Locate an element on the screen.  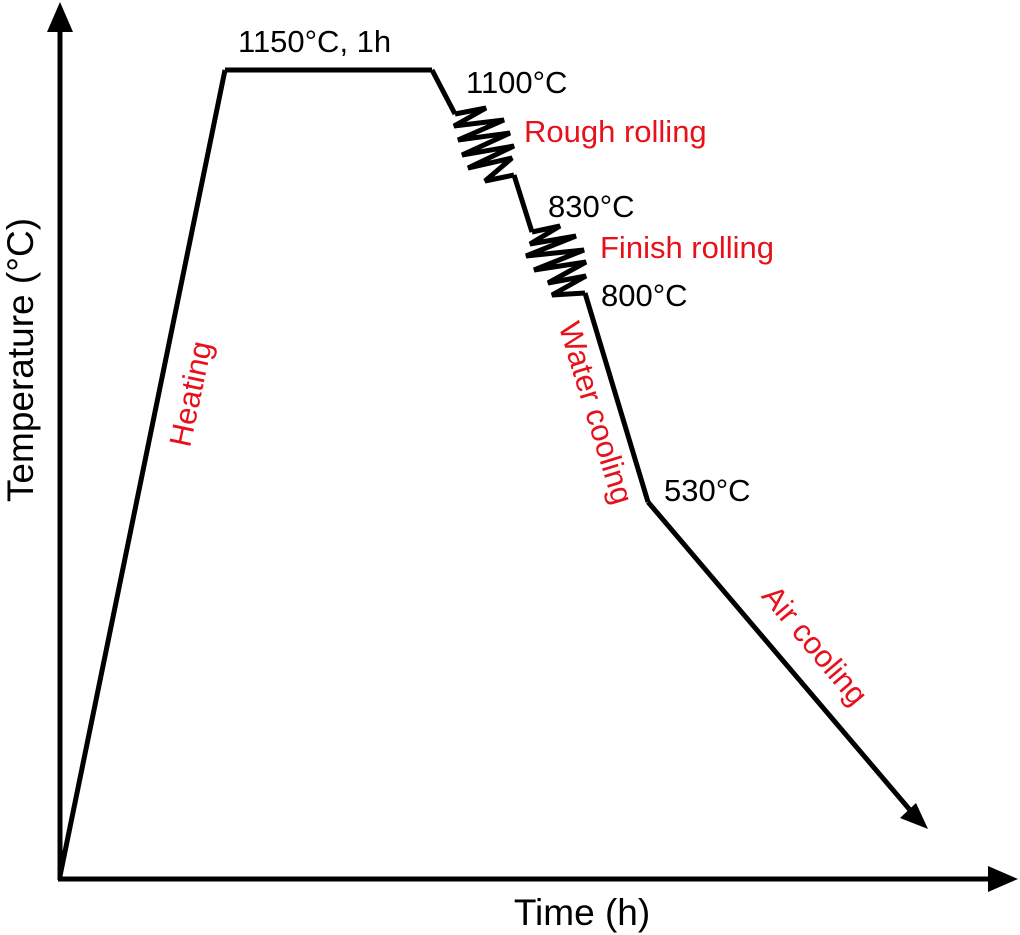
finish-rolling-label: Finish rolling is located at coordinates (687, 247).